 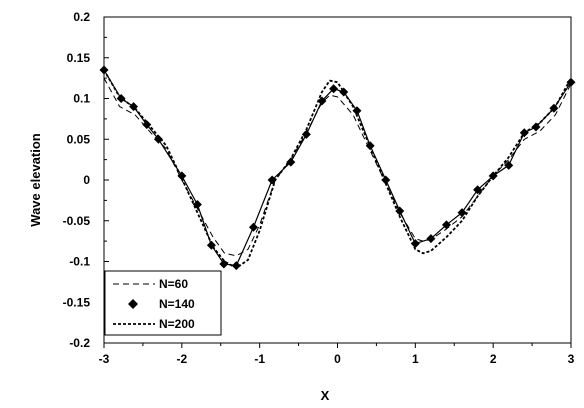 I want to click on x-tick-label: 1, so click(x=415, y=359).